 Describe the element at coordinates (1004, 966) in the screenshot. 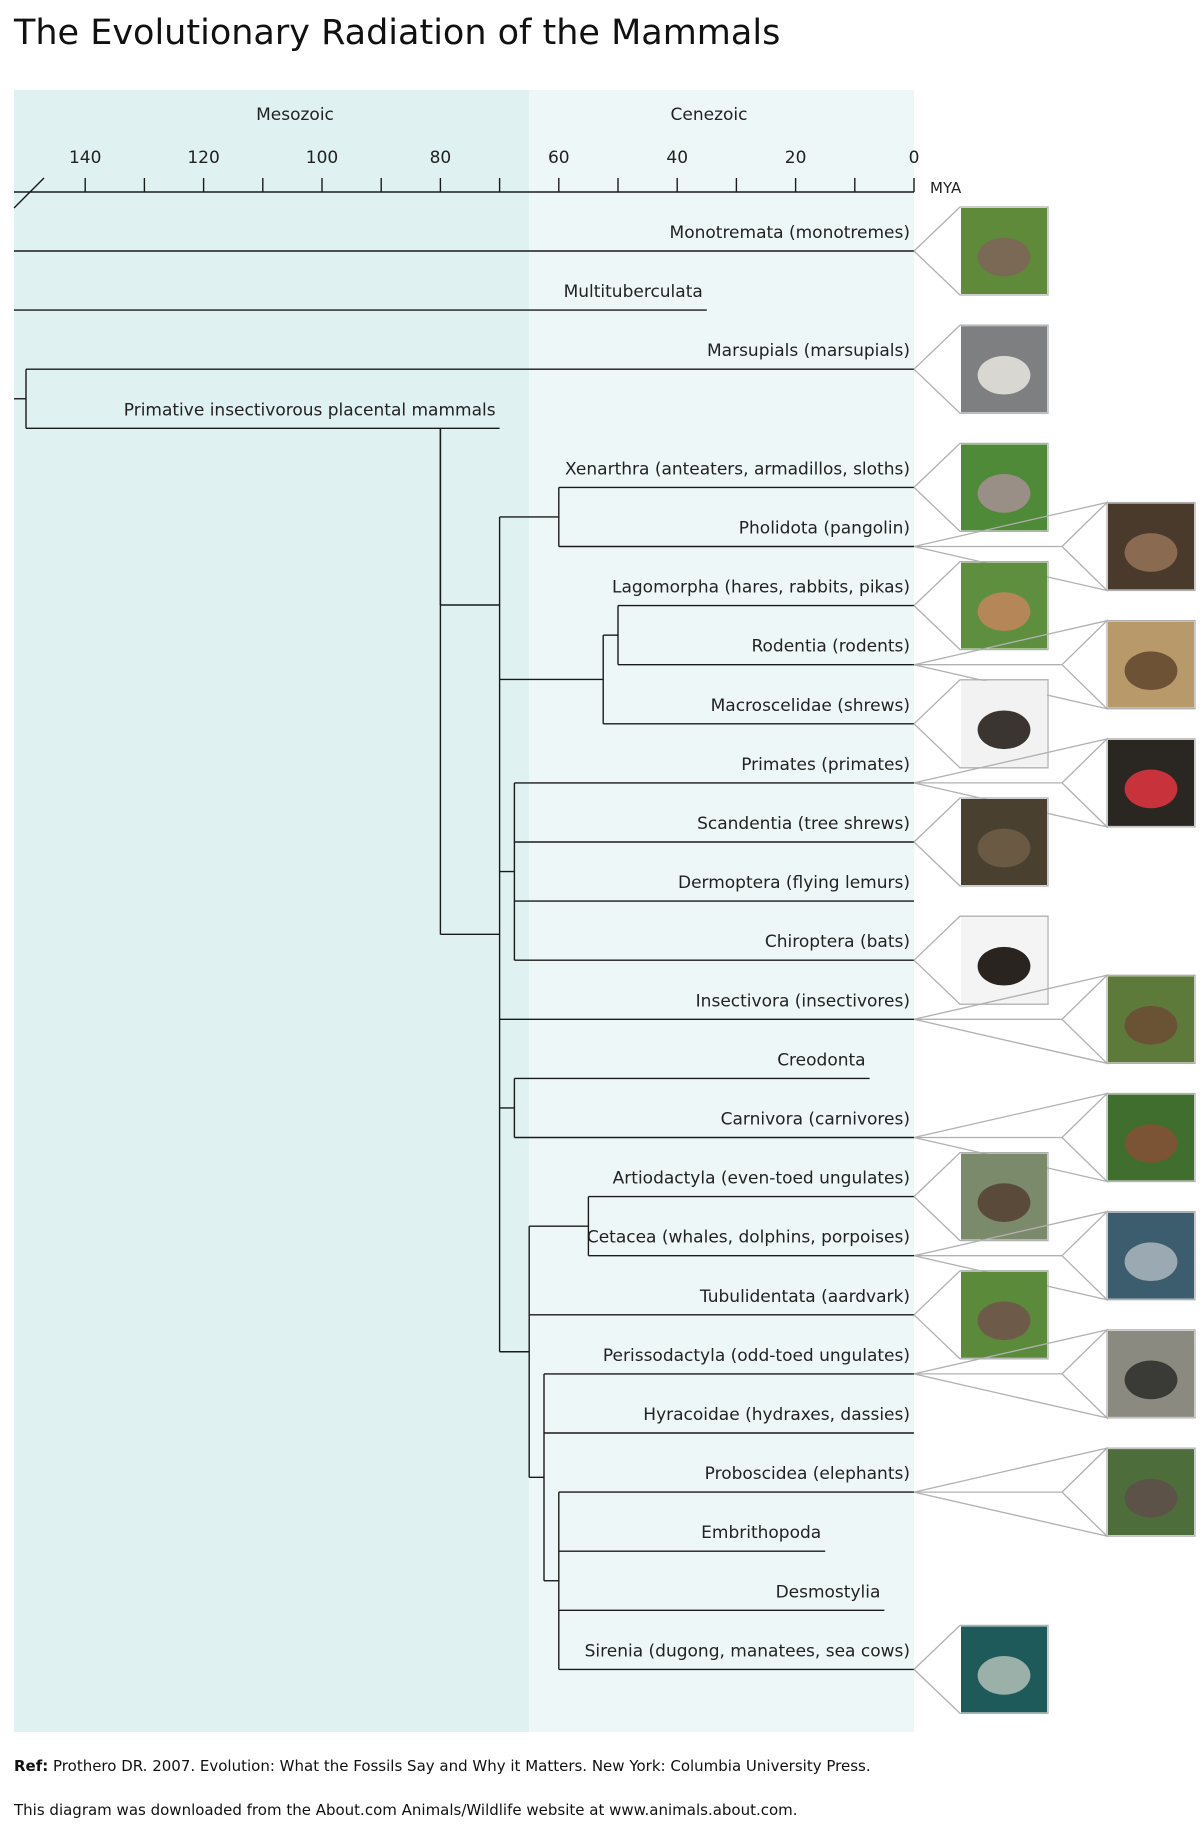

I see `bat-silhouette-icon` at that location.